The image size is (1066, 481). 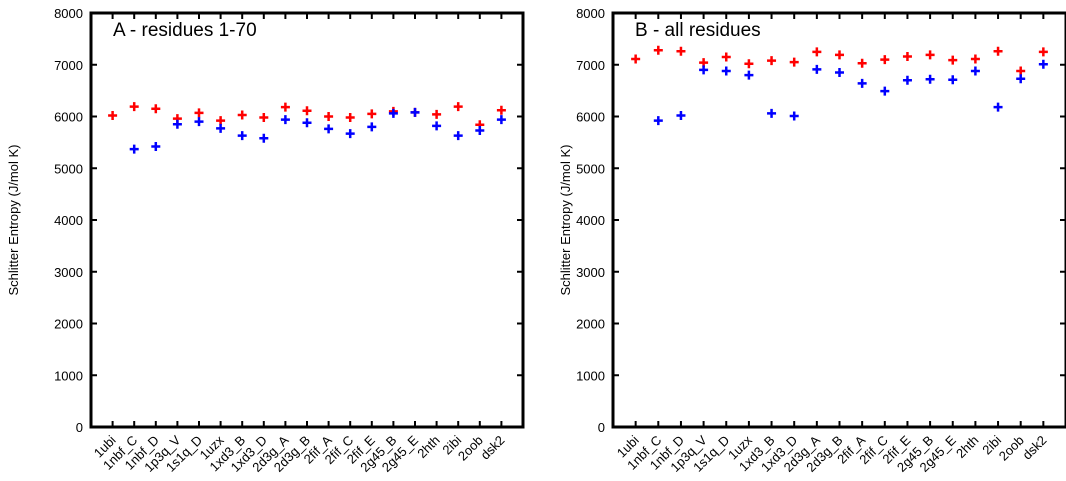 I want to click on x-tick-label-2hth: 2hth, so click(x=967, y=447).